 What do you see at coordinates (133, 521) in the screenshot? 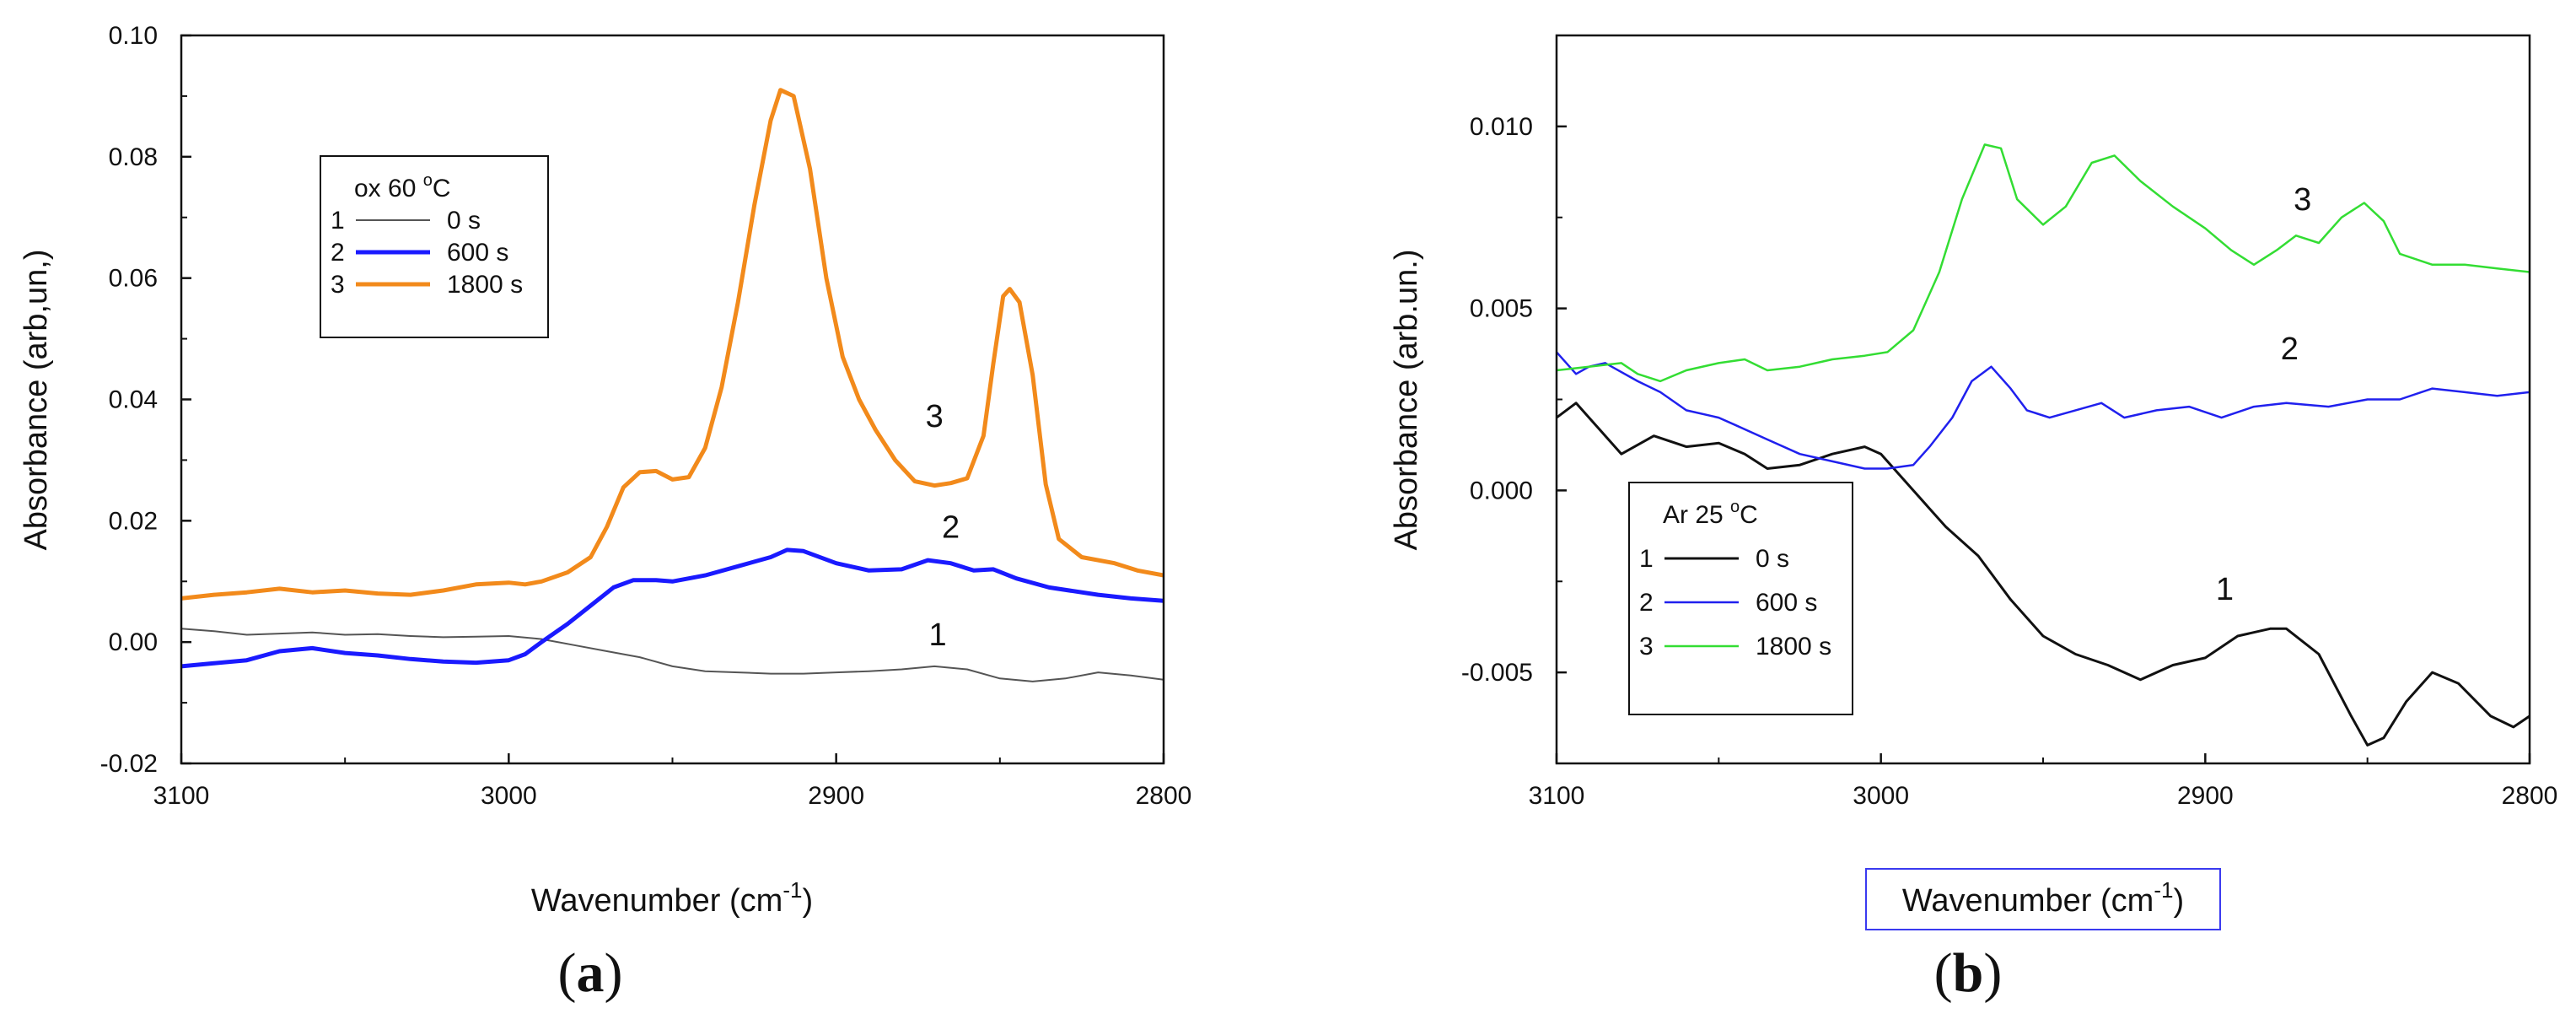
I see `y-tick-label: 0.02` at bounding box center [133, 521].